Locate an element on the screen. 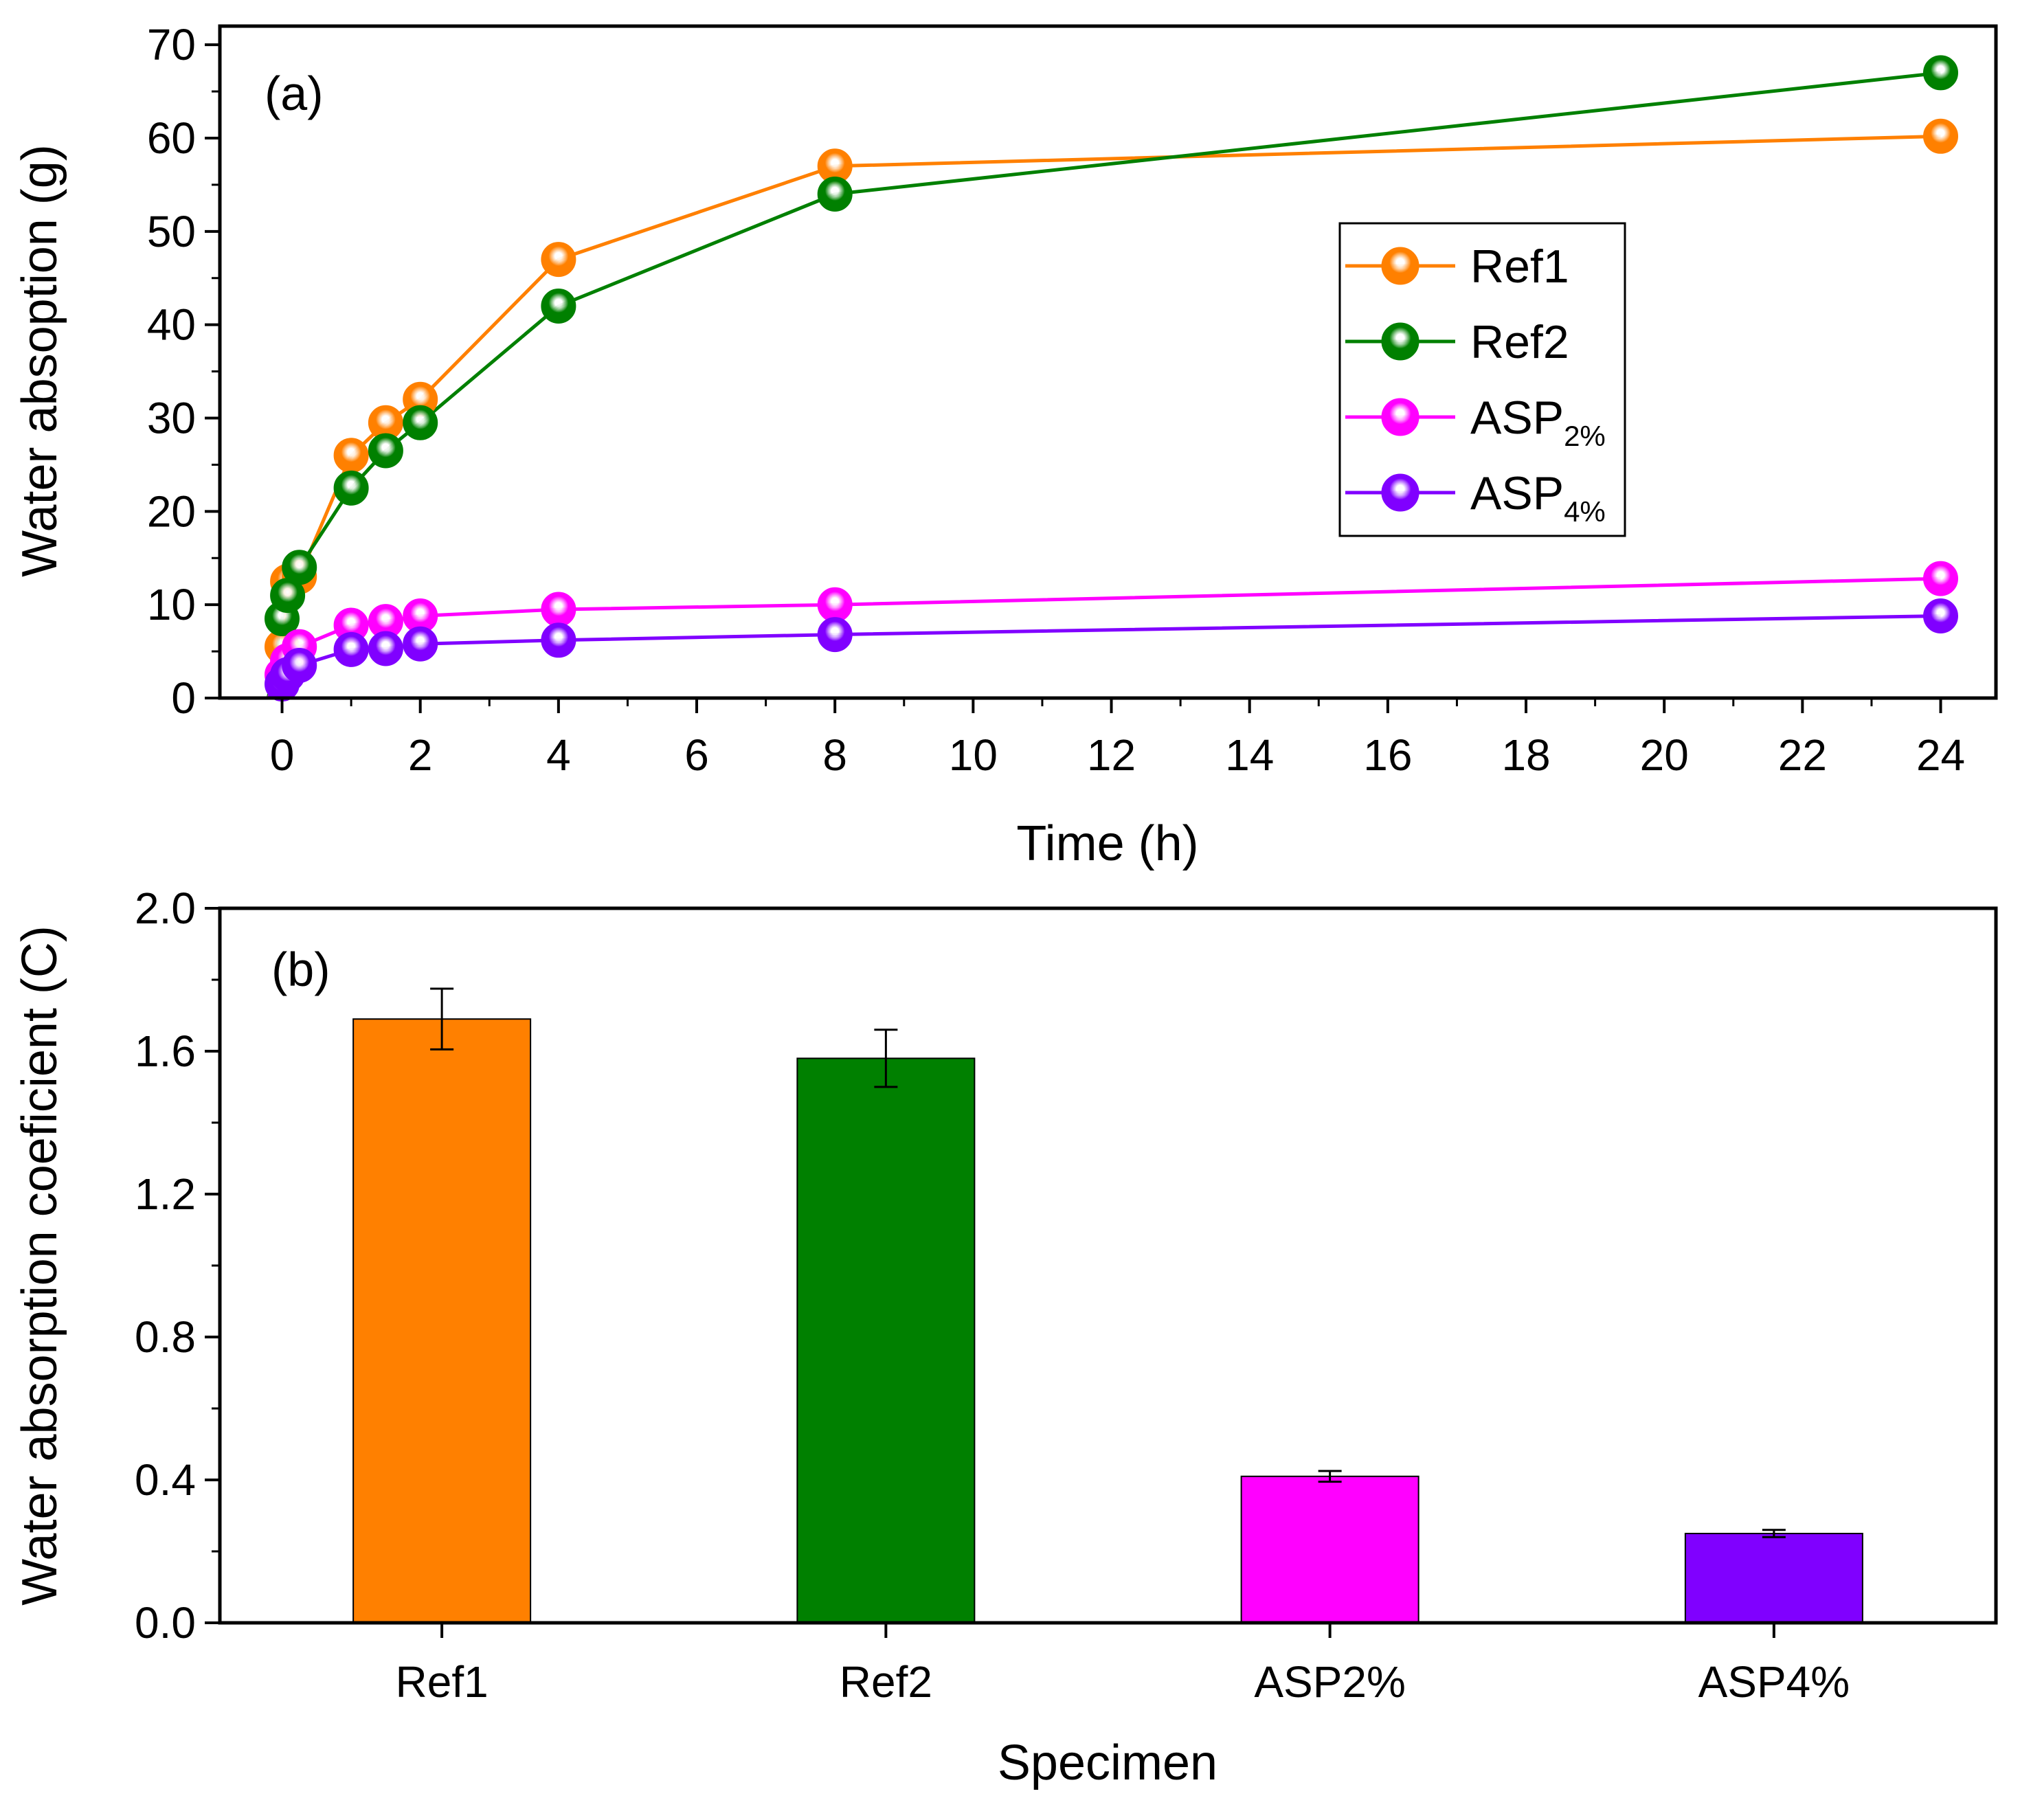 The width and height of the screenshot is (2020, 1820). series-line-asp4 is located at coordinates (1104, 656).